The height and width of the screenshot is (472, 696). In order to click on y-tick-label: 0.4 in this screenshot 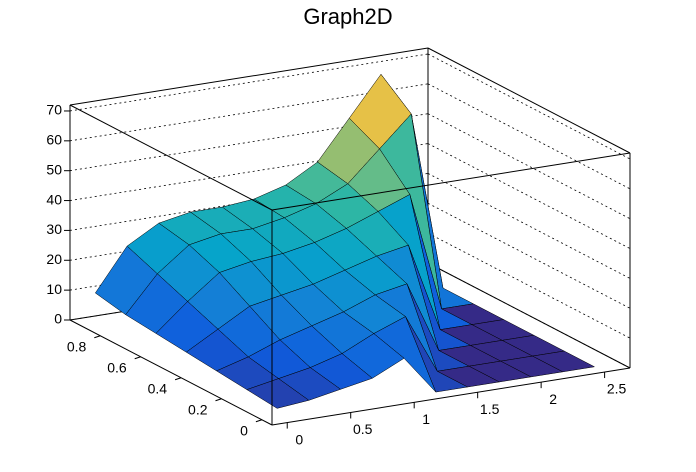, I will do `click(158, 388)`.